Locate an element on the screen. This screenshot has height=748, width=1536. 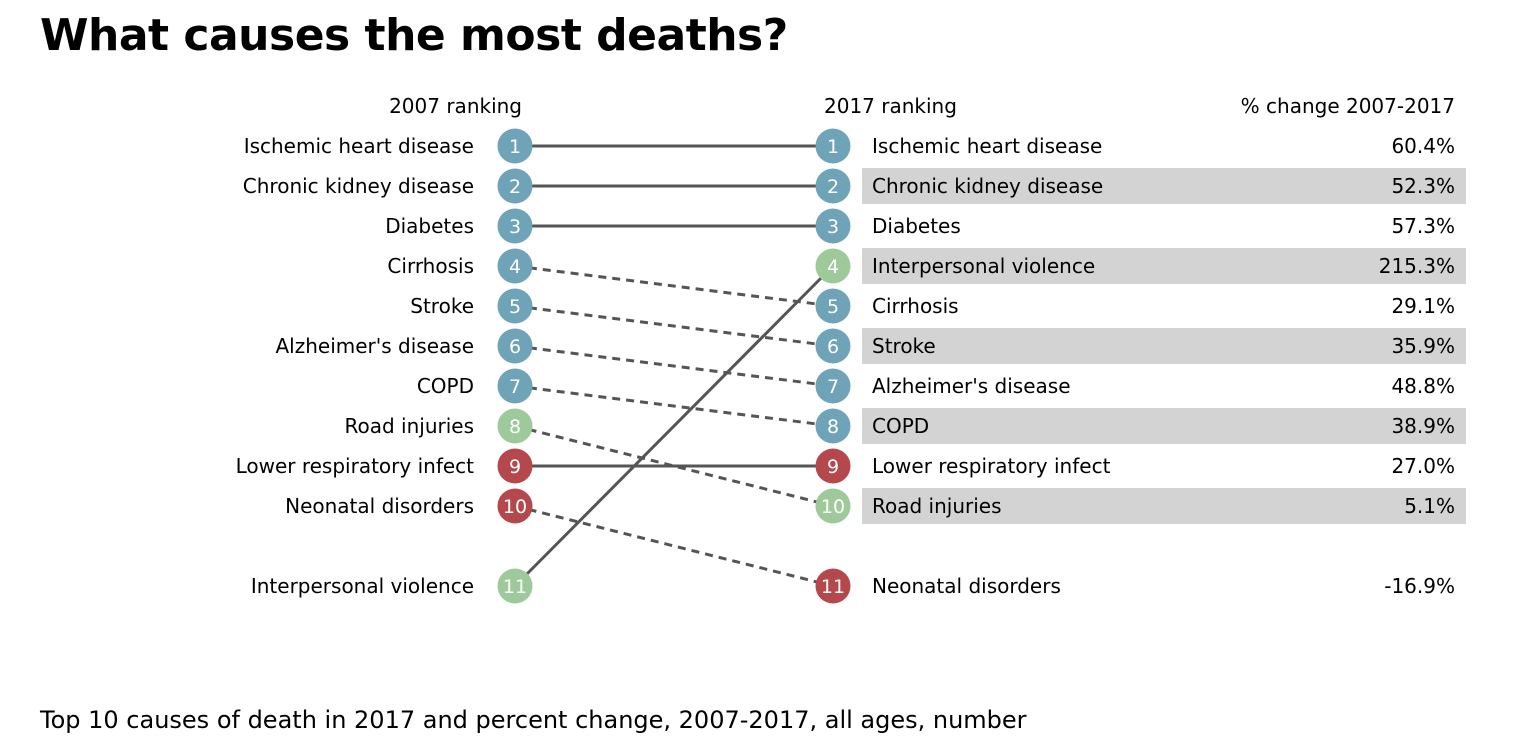
rank-2017-number: 10 is located at coordinates (833, 507).